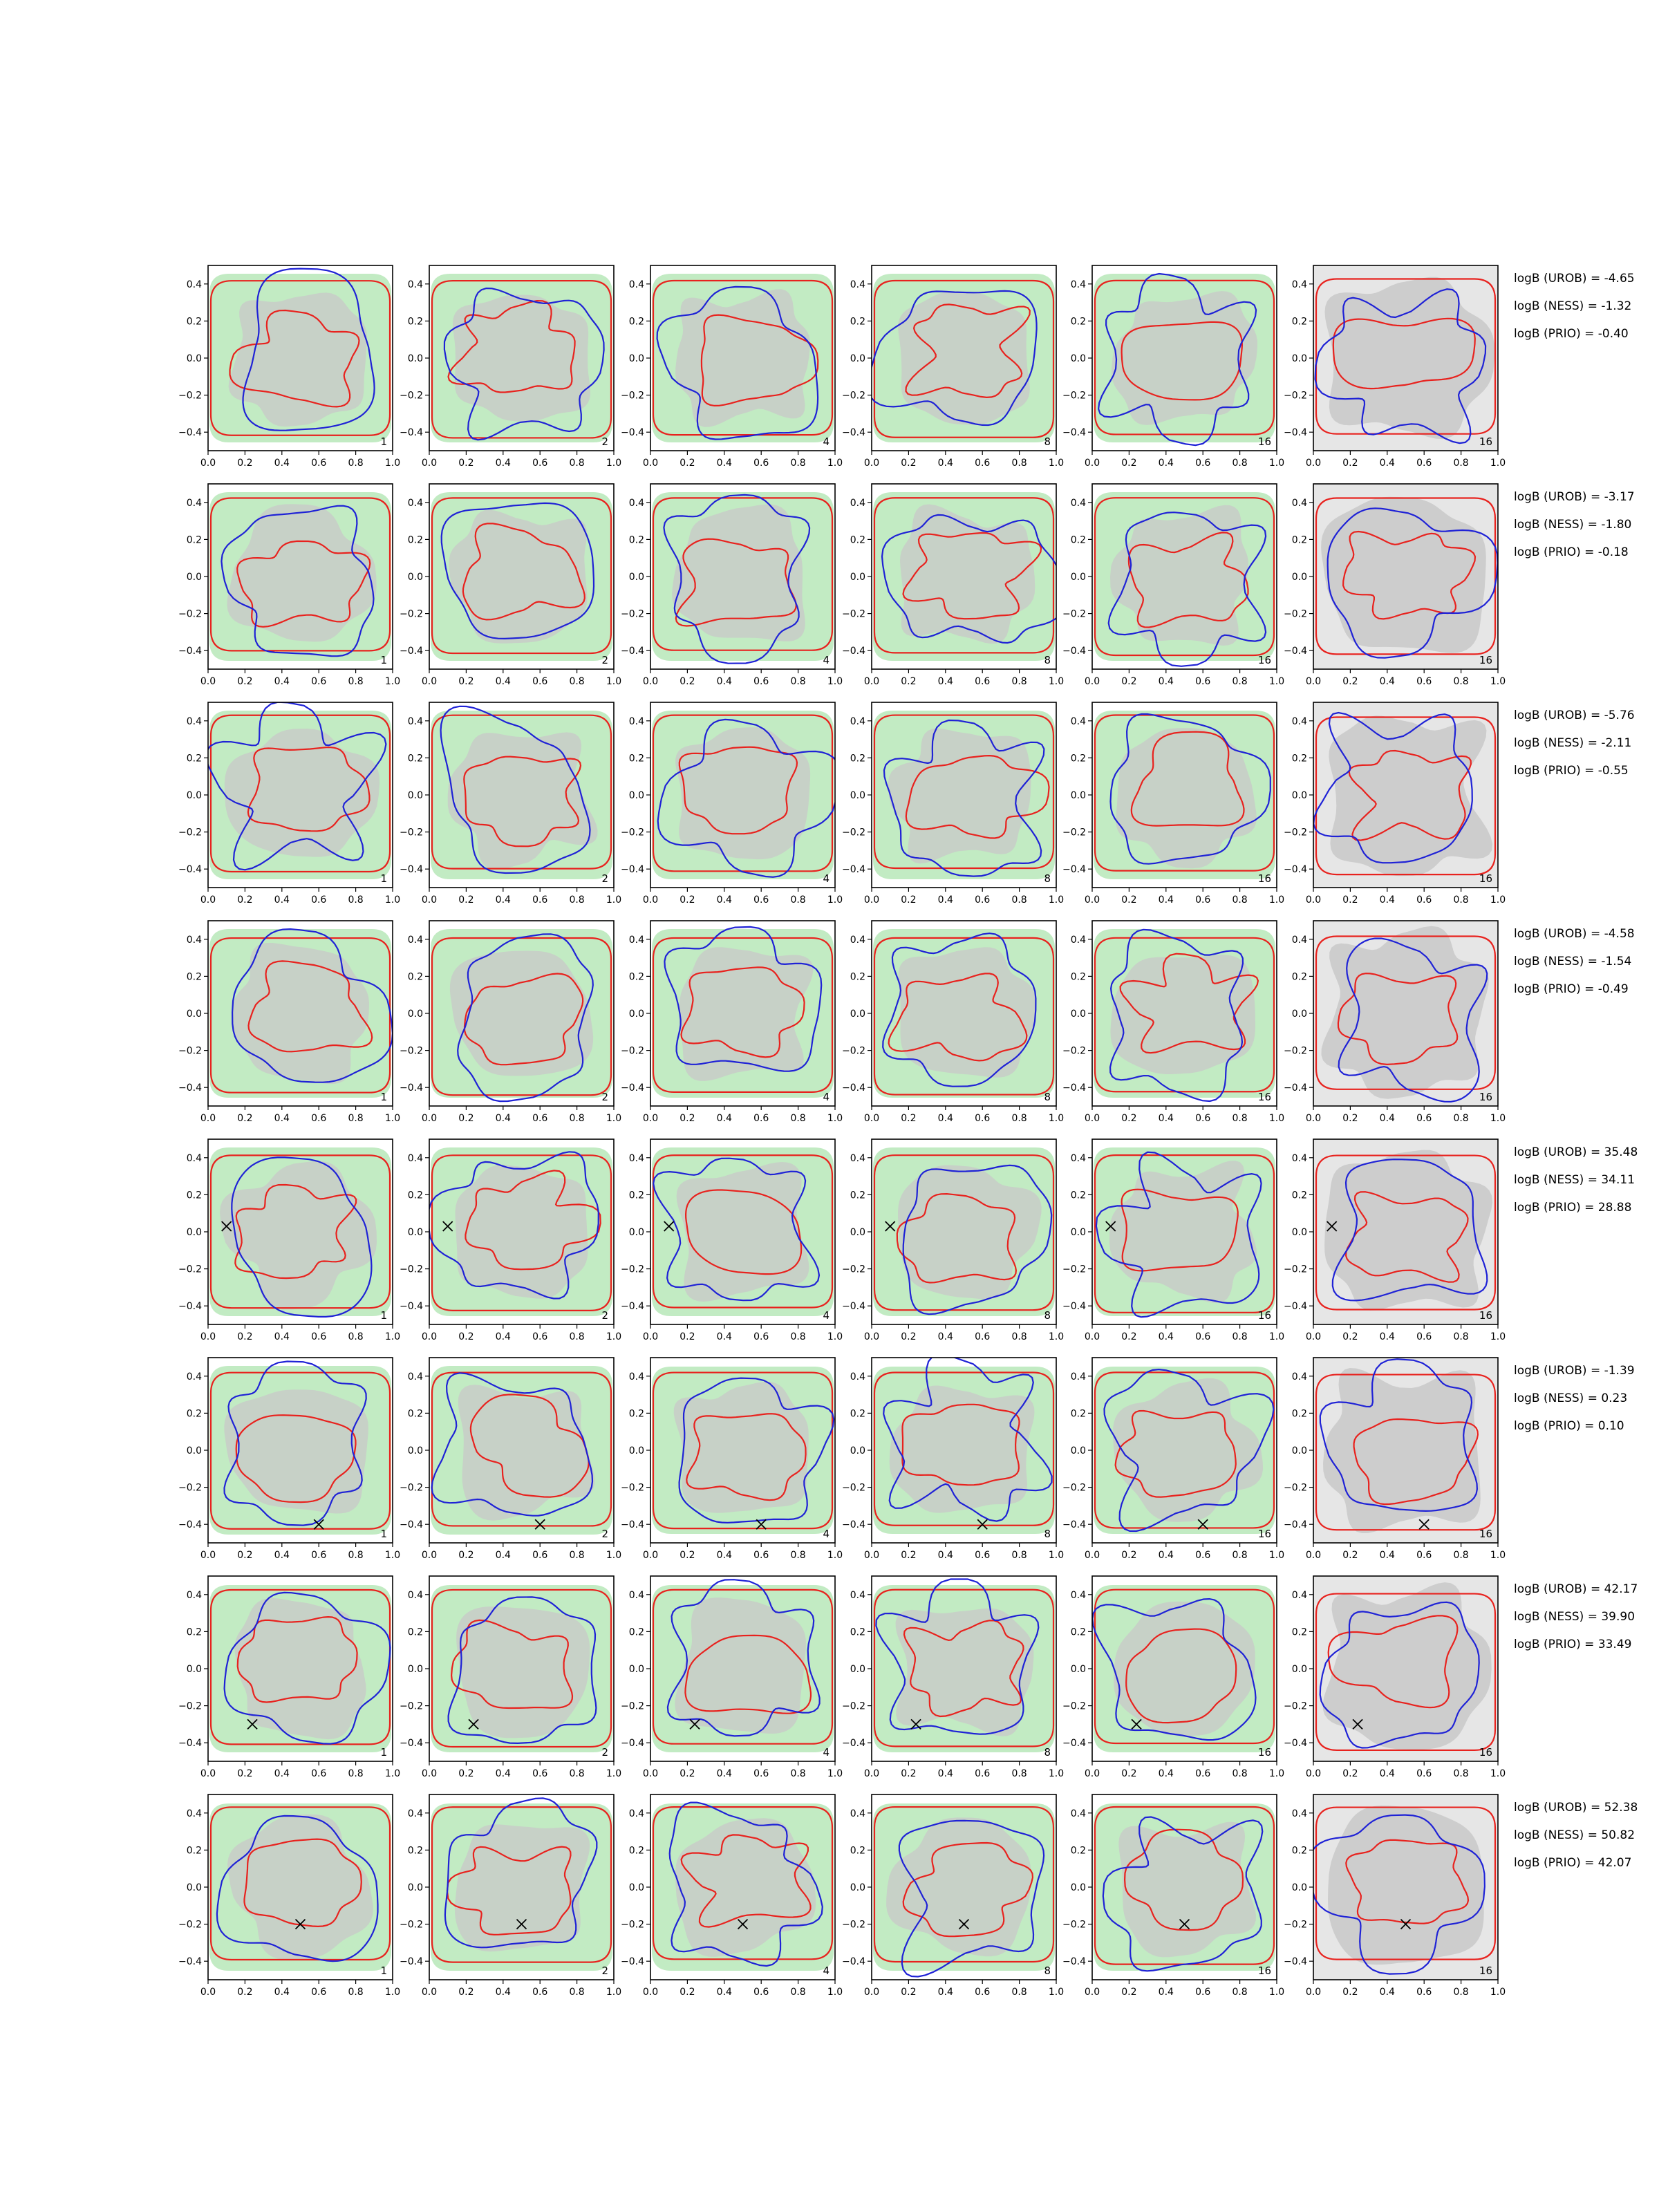 This screenshot has height=2212, width=1659. Describe the element at coordinates (953, 1022) in the screenshot. I see `panel-r4-c4: 0.0 0.2 0.4 0.6 0.8 1.0 0.4 0.2 0.0 −0.2 −0.4 8` at that location.